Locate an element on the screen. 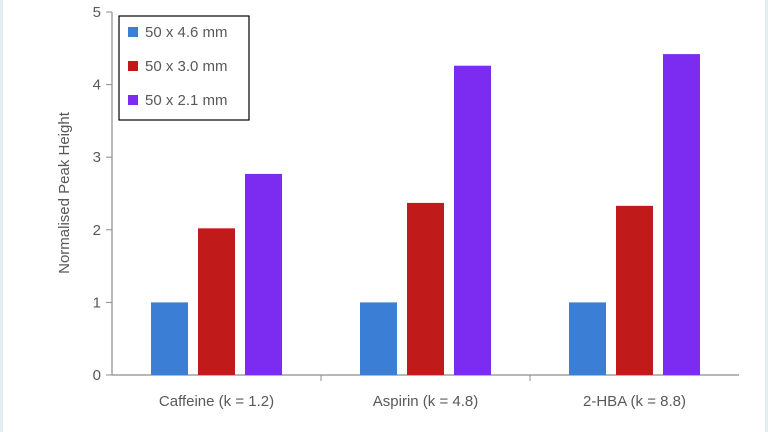 This screenshot has width=768, height=432. legend: 50 x 4.6 mm 50 x 3.0 mm 50 x 2.1 mm is located at coordinates (184, 68).